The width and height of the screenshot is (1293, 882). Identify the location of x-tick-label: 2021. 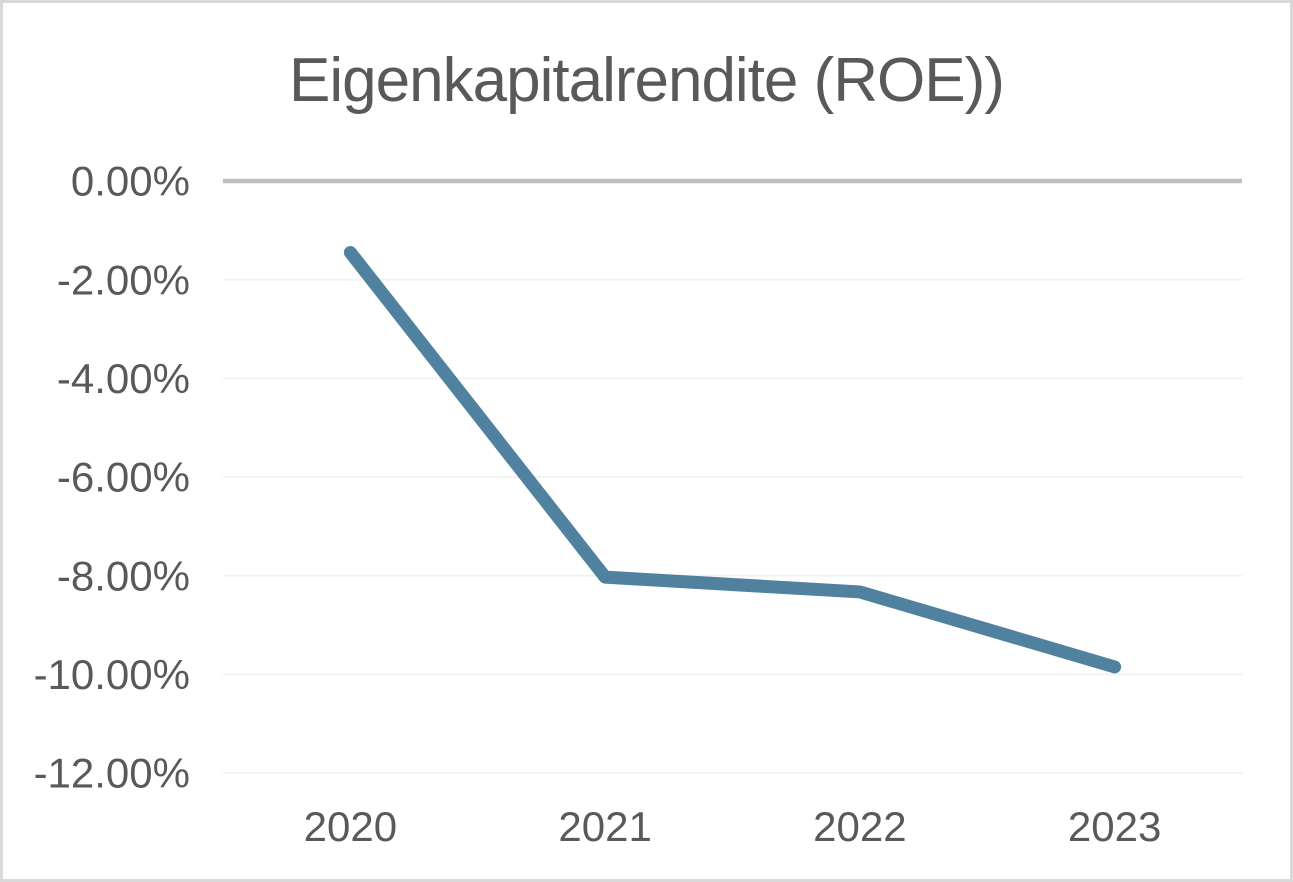
(604, 826).